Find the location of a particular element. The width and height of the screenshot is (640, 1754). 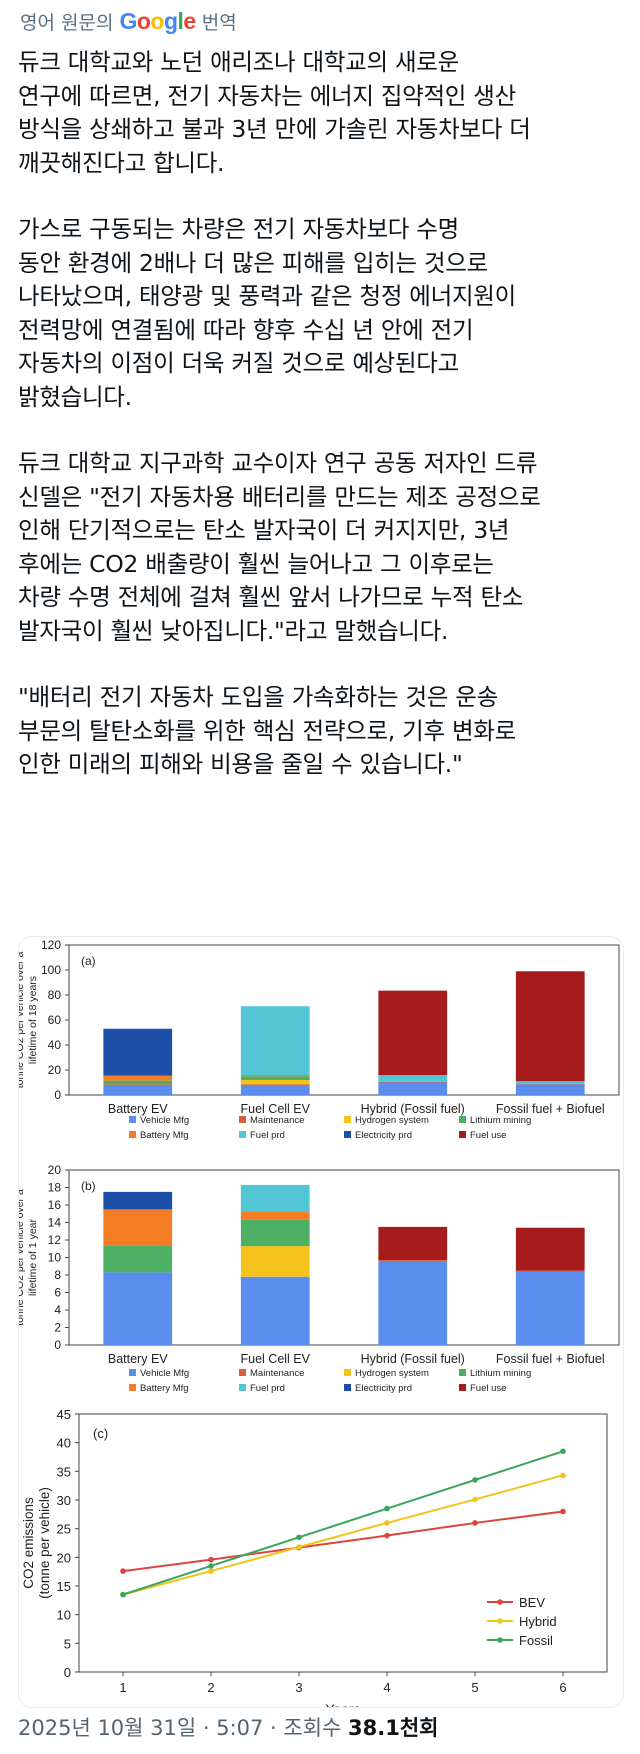

plot-frame is located at coordinates (343, 1543).